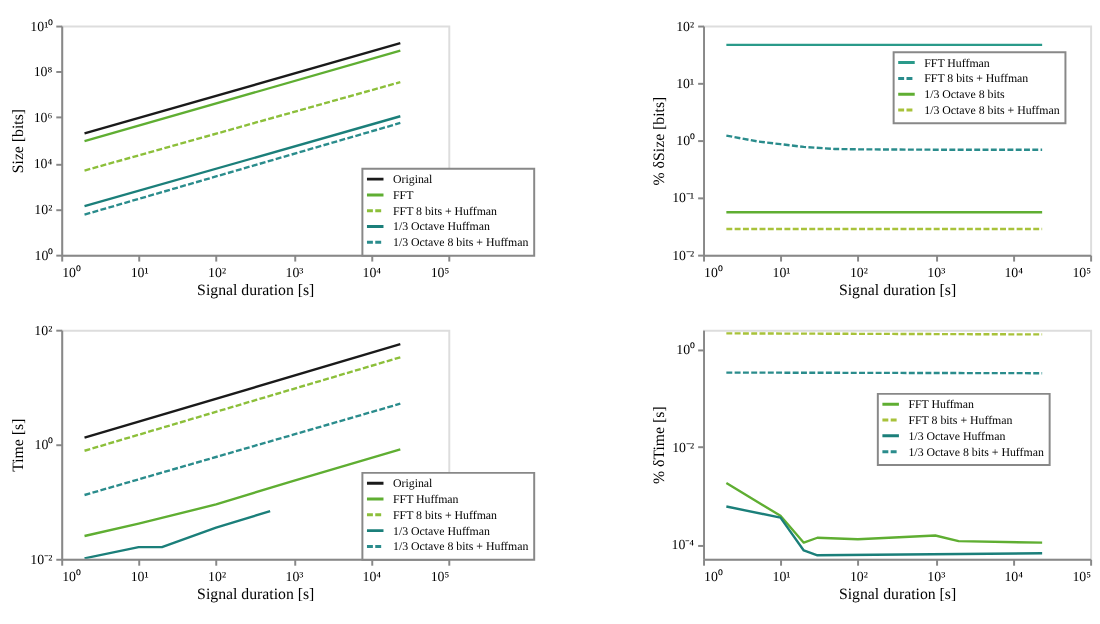 The width and height of the screenshot is (1100, 624). I want to click on y-axis-title: % δSize [bits], so click(659, 140).